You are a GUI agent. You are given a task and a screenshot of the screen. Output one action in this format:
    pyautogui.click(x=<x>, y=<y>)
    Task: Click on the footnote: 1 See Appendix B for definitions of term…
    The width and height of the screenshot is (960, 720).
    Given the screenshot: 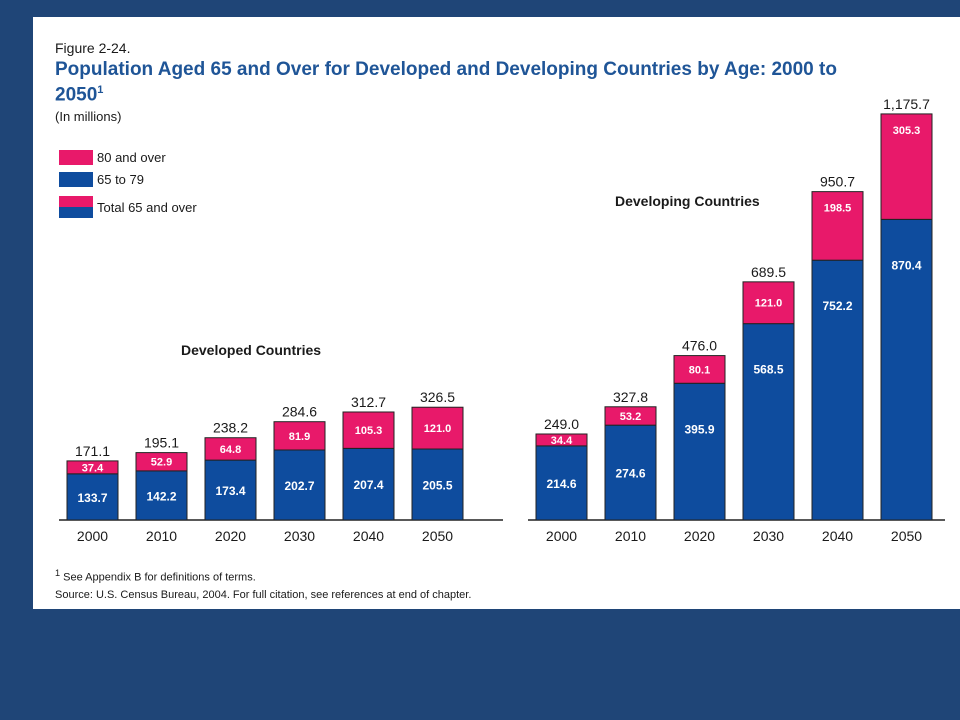 What is the action you would take?
    pyautogui.click(x=155, y=576)
    